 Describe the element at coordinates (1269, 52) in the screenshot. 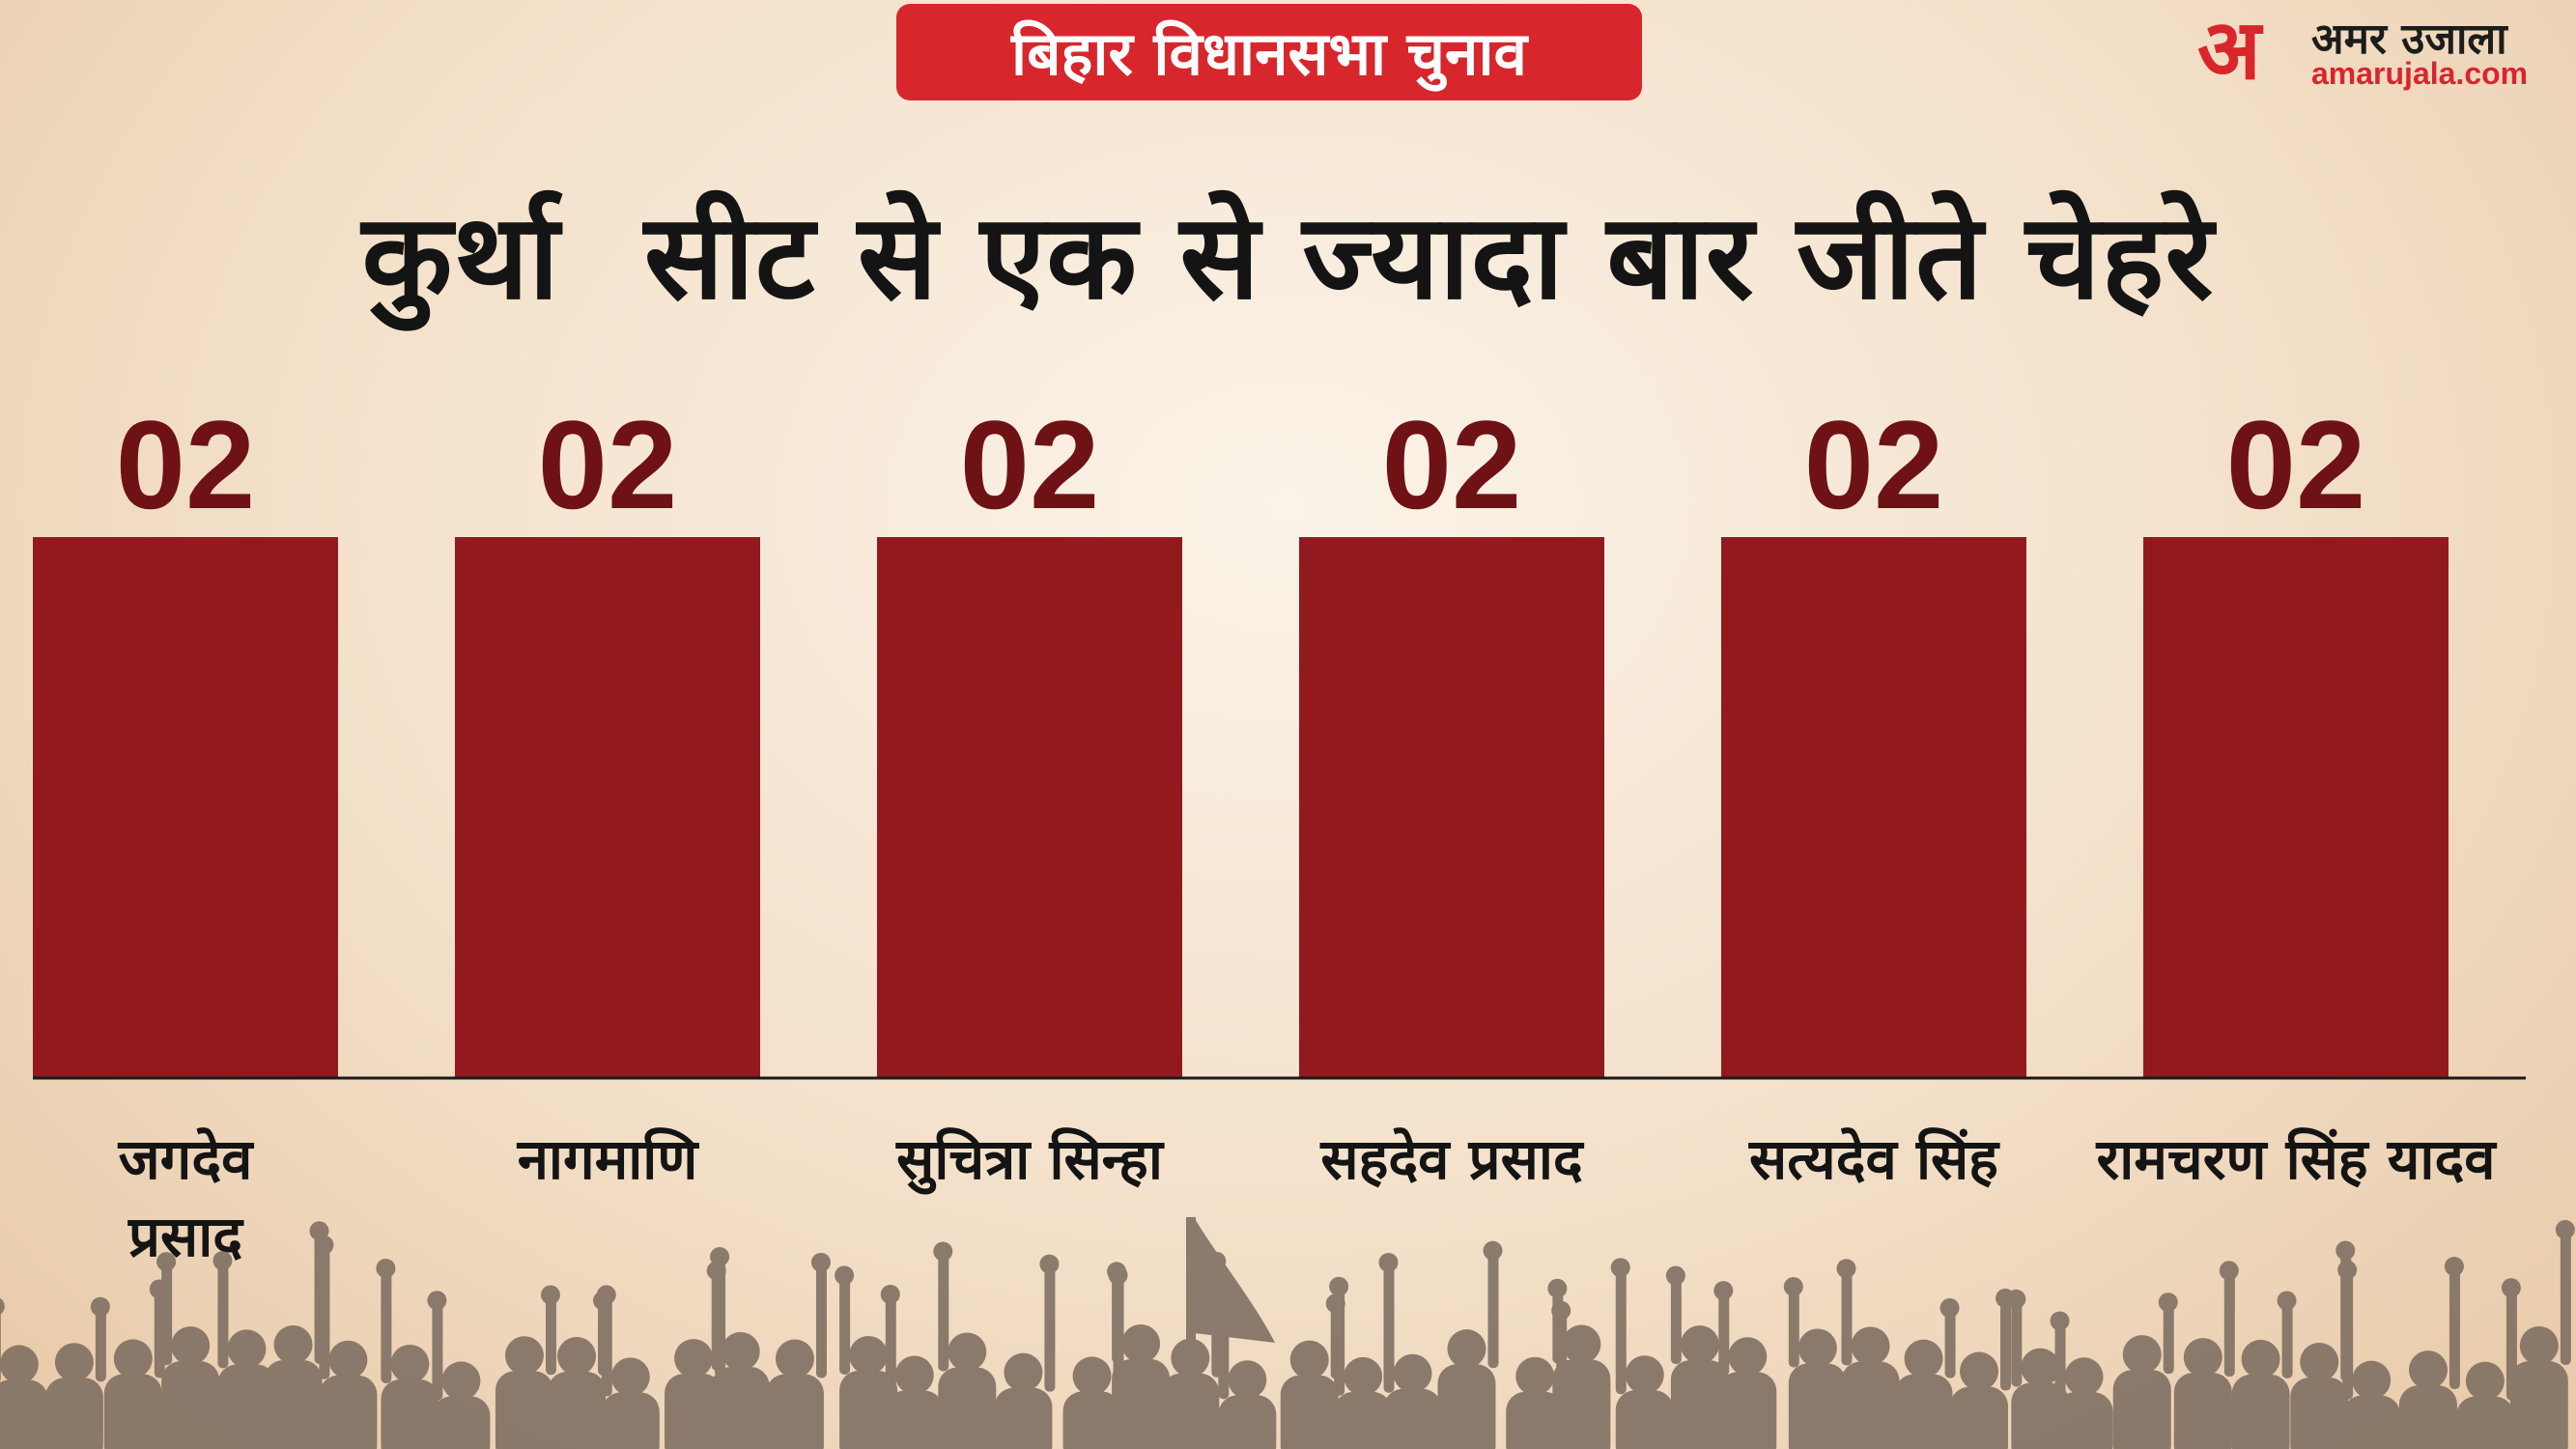

I see `election-badge: बिहार विधानसभा चुनाव` at that location.